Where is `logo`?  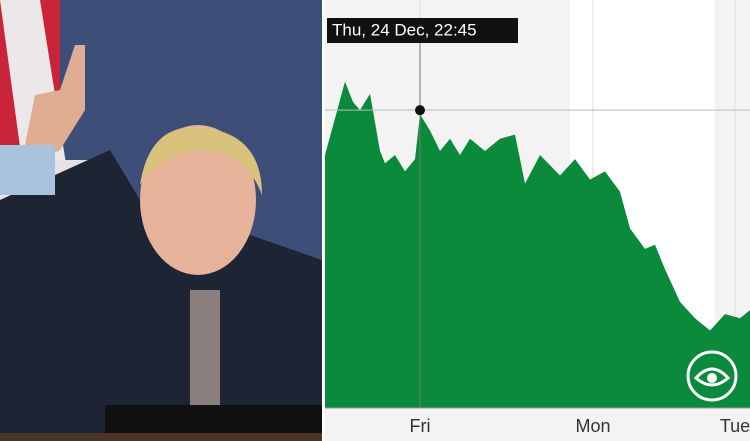 logo is located at coordinates (712, 376).